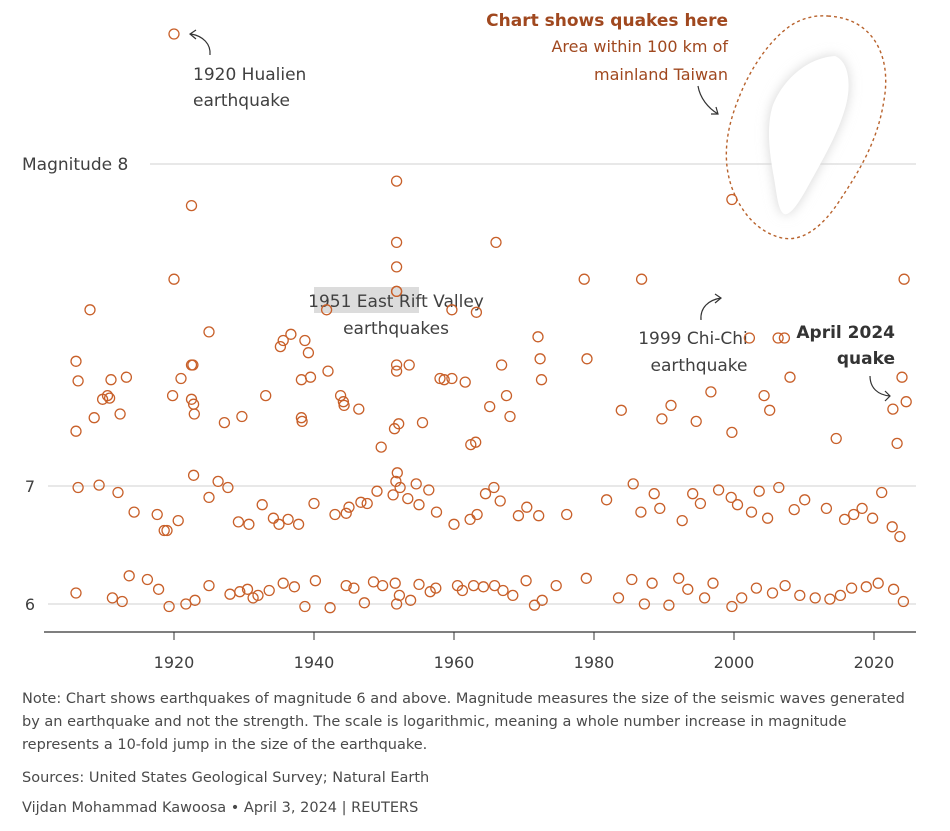  What do you see at coordinates (866, 359) in the screenshot?
I see `april-2024-label-line-2: quake` at bounding box center [866, 359].